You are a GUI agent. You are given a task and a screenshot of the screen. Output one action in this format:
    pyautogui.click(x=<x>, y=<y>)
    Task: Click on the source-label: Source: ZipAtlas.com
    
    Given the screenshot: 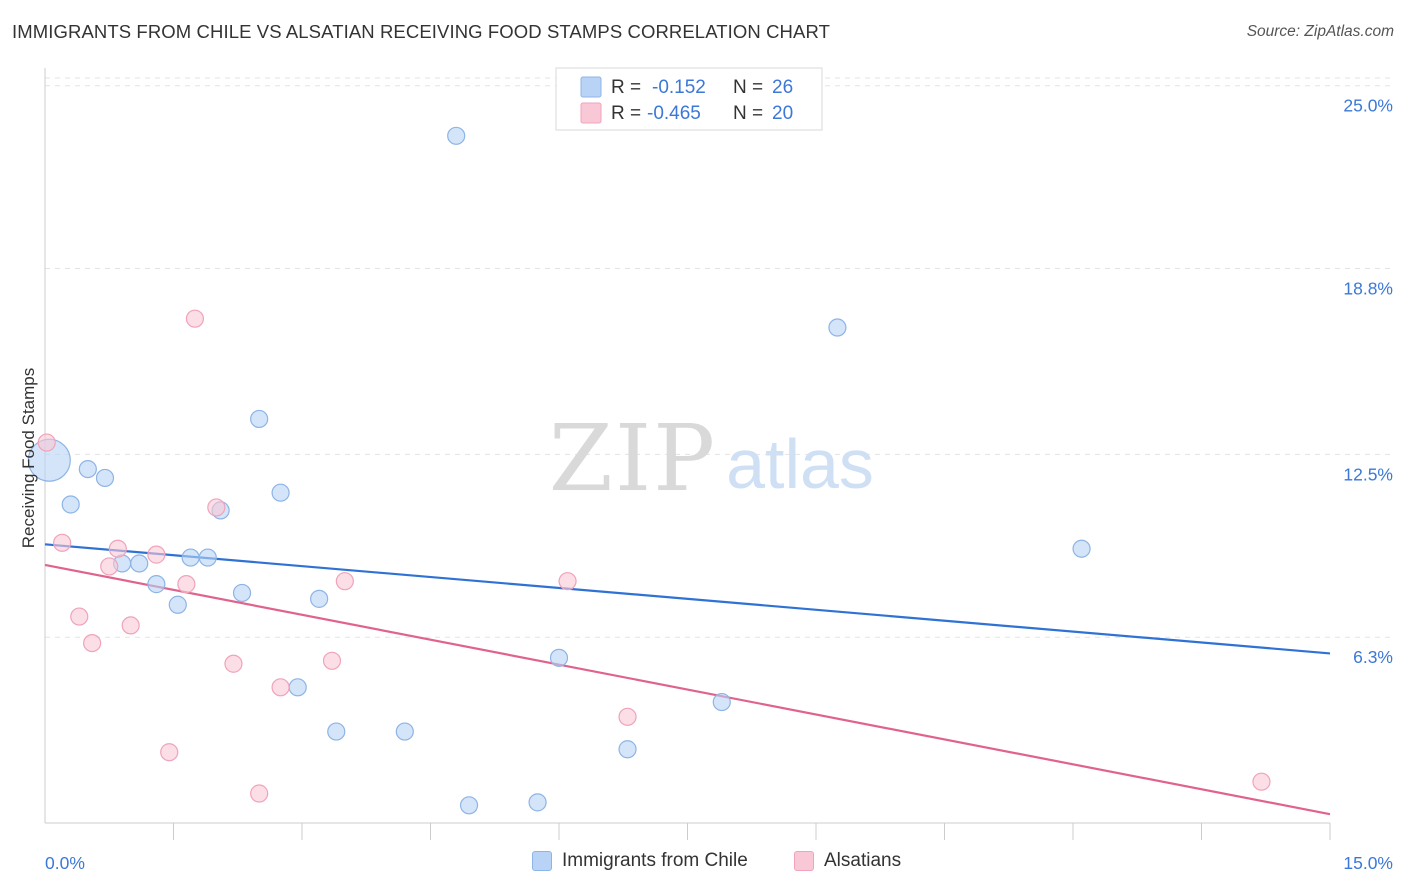 What is the action you would take?
    pyautogui.click(x=1320, y=31)
    